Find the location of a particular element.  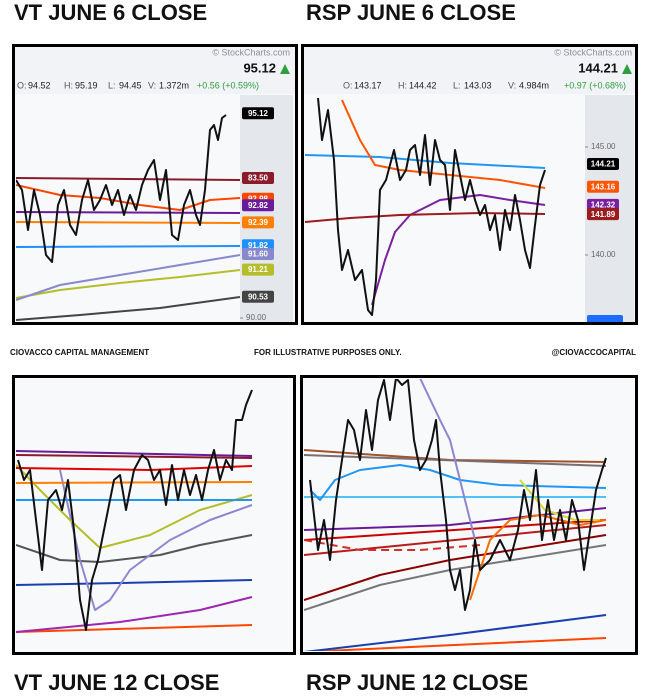

price-label: 142.32 is located at coordinates (603, 204).